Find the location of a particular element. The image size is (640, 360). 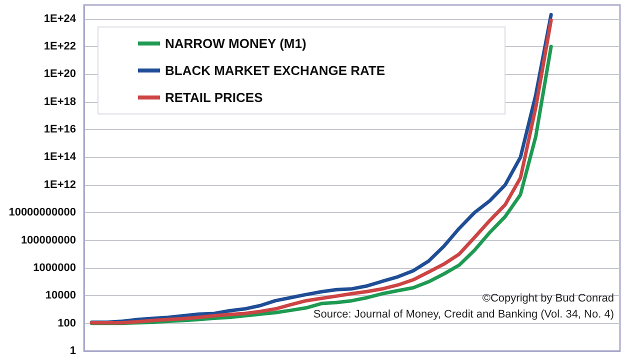

y-tick-label: 1000000 is located at coordinates (54, 268).